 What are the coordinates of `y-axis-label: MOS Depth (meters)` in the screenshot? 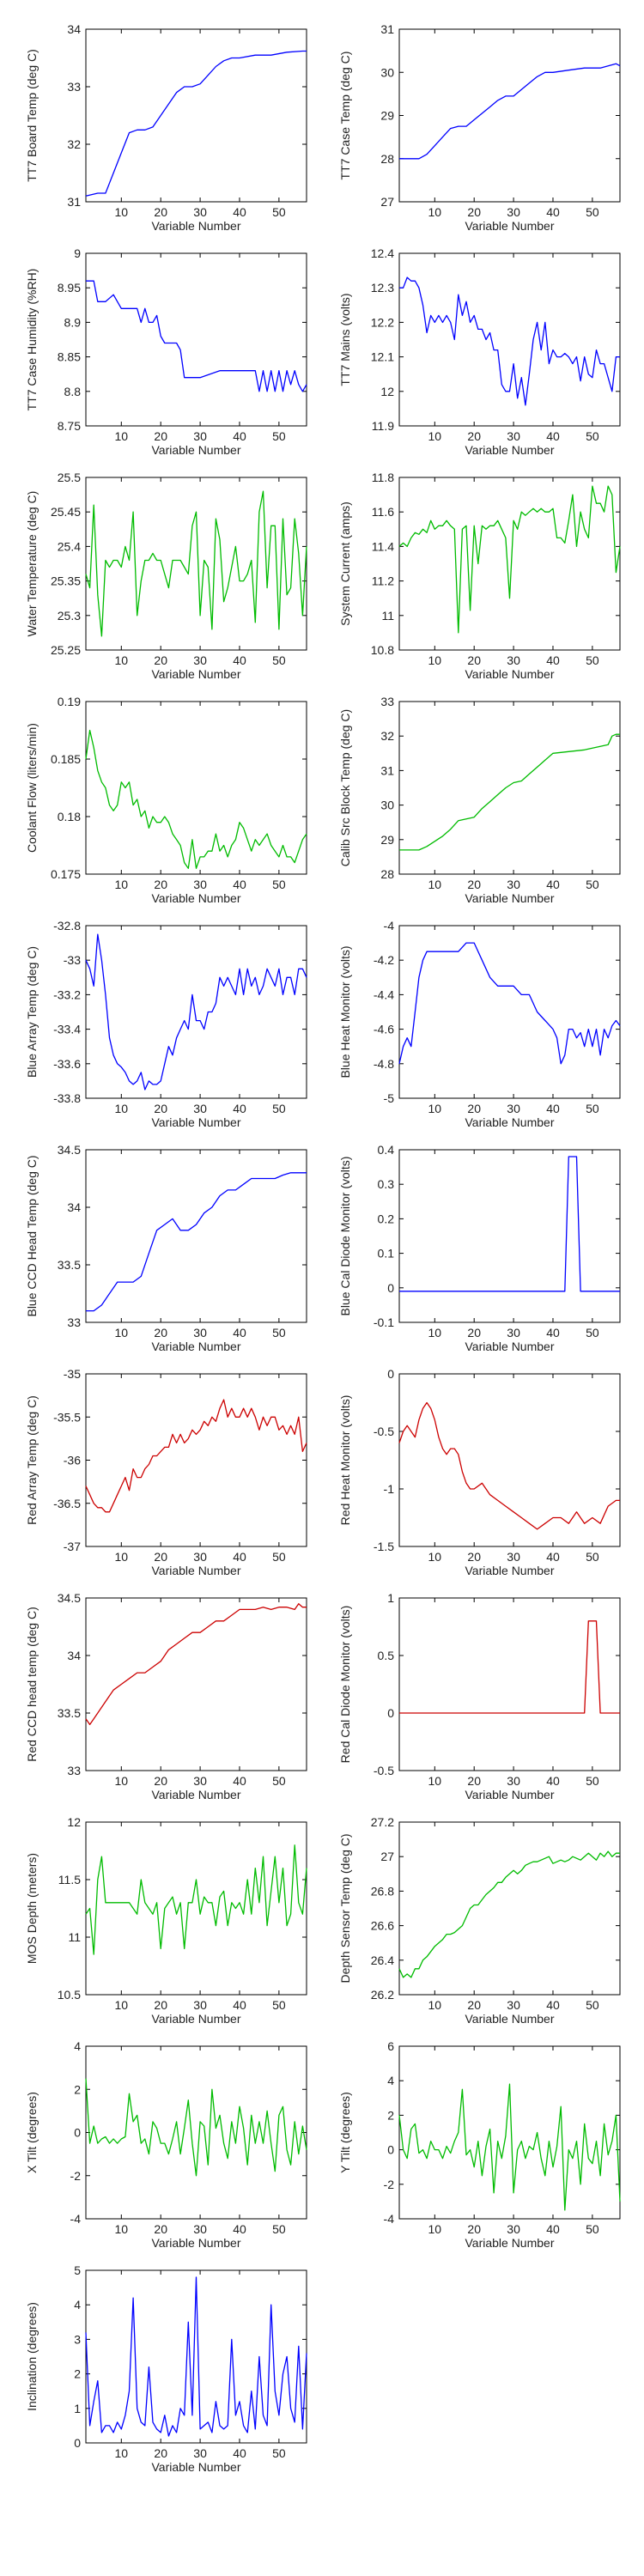 It's located at (32, 1909).